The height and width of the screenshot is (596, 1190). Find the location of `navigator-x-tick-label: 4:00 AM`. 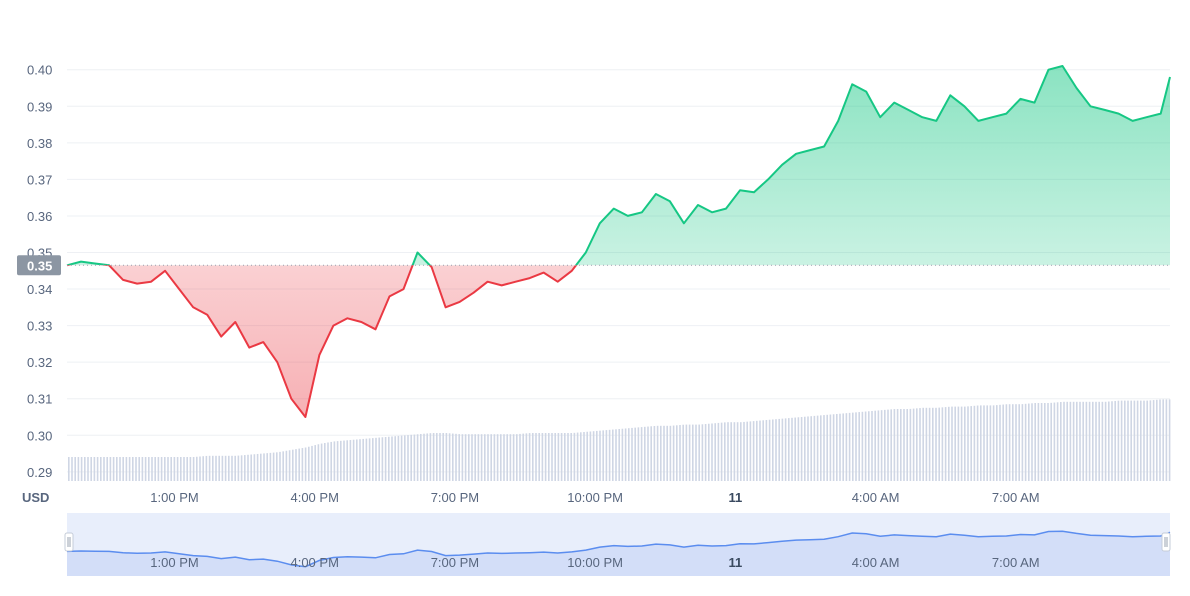

navigator-x-tick-label: 4:00 AM is located at coordinates (876, 562).